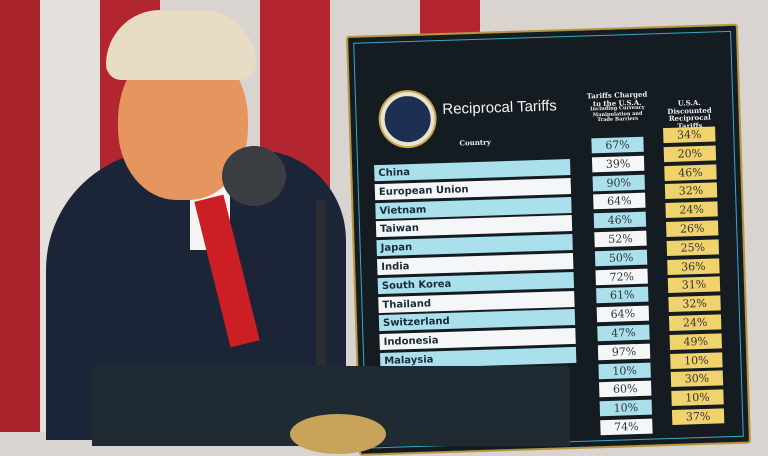 This screenshot has width=768, height=456. I want to click on discounted-value: 46%, so click(690, 172).